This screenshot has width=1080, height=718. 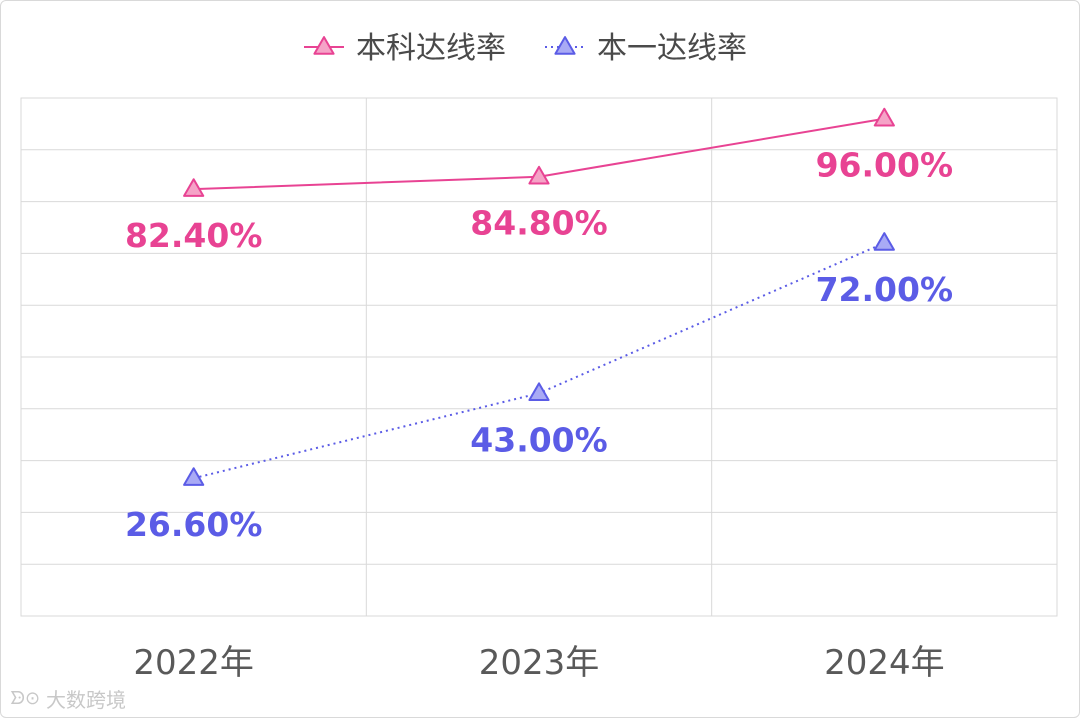 I want to click on legend-label: 本一达线率, so click(x=672, y=48).